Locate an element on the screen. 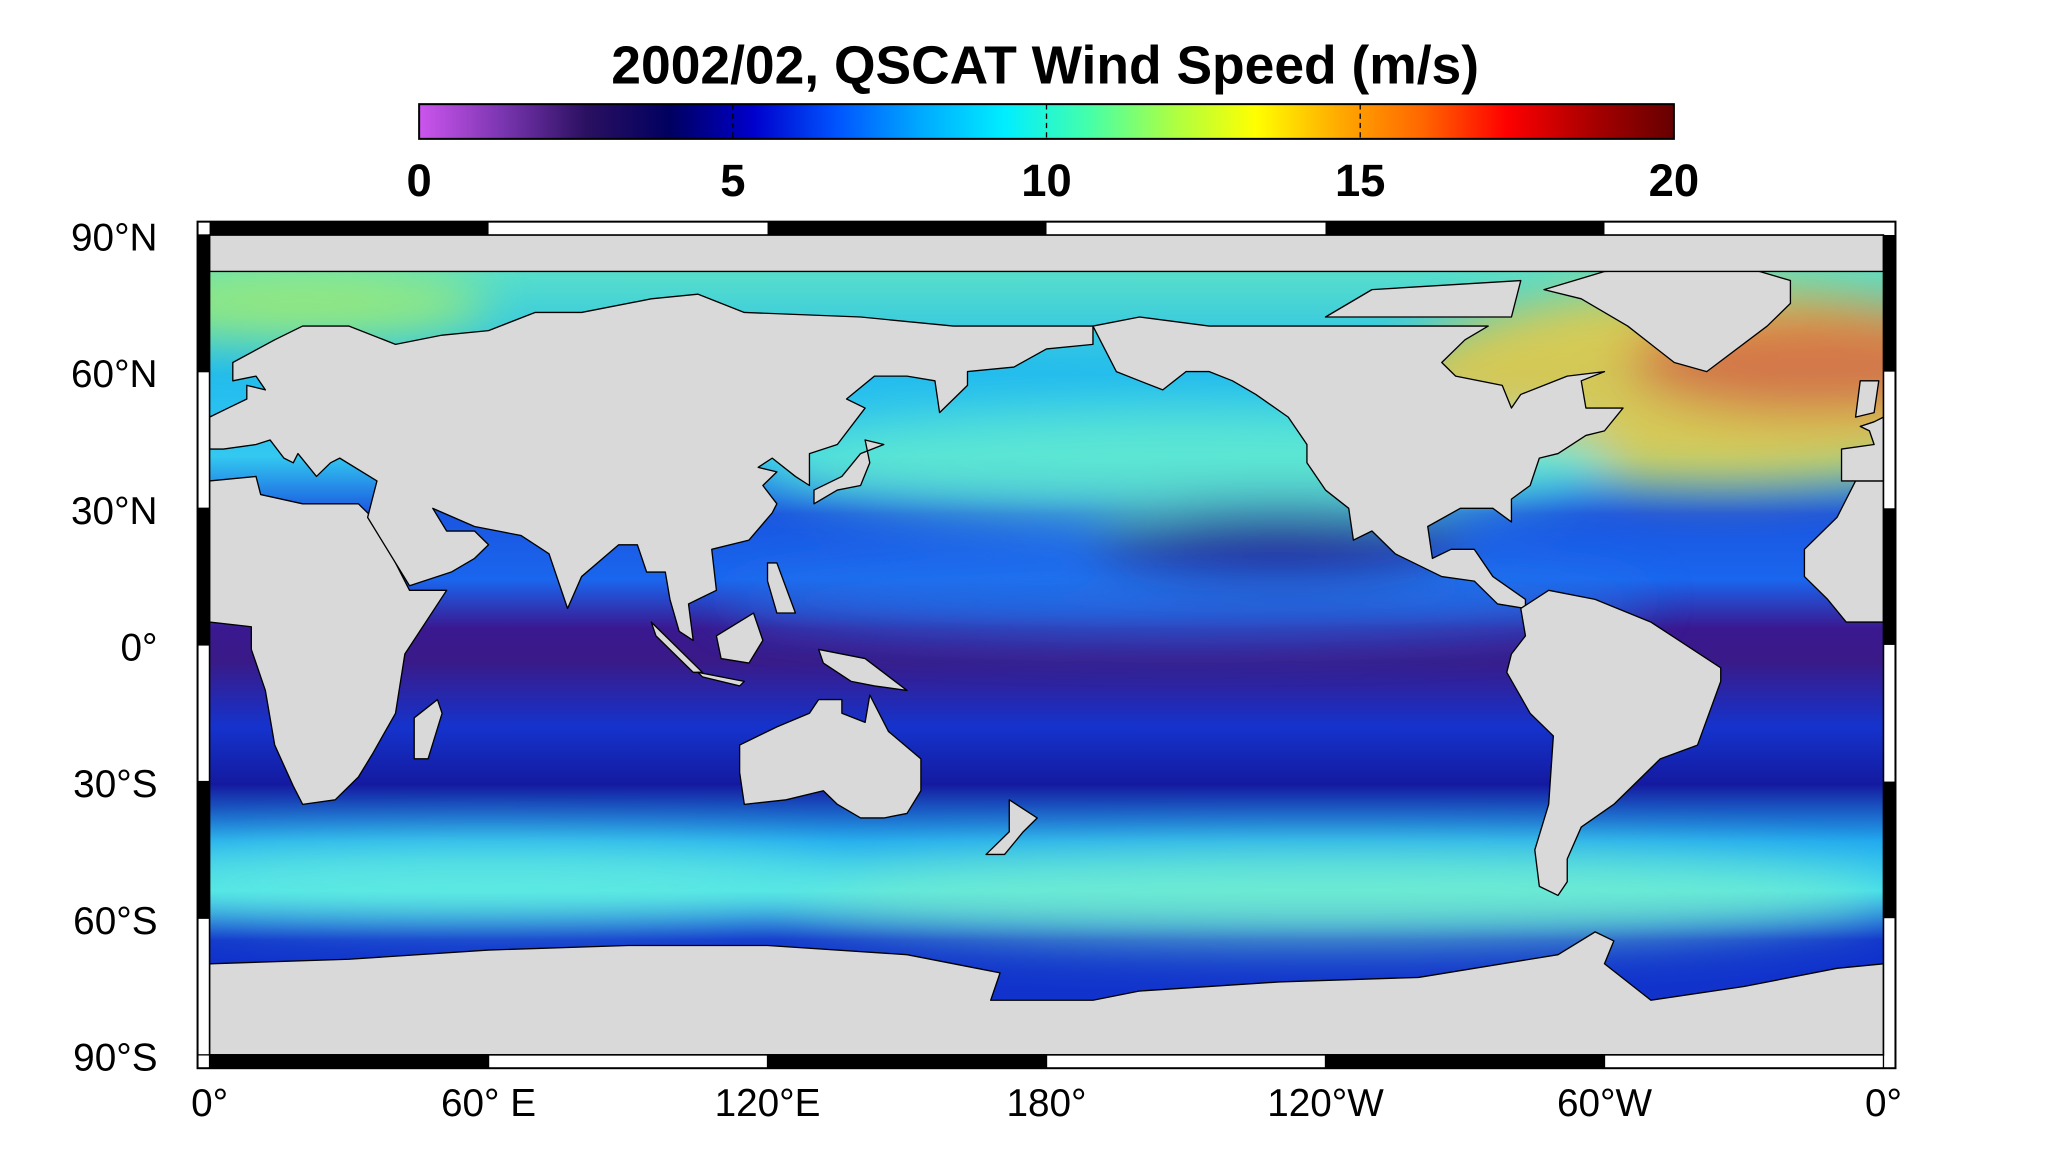 The image size is (2069, 1159). lat-tick-label: 0° is located at coordinates (139, 647).